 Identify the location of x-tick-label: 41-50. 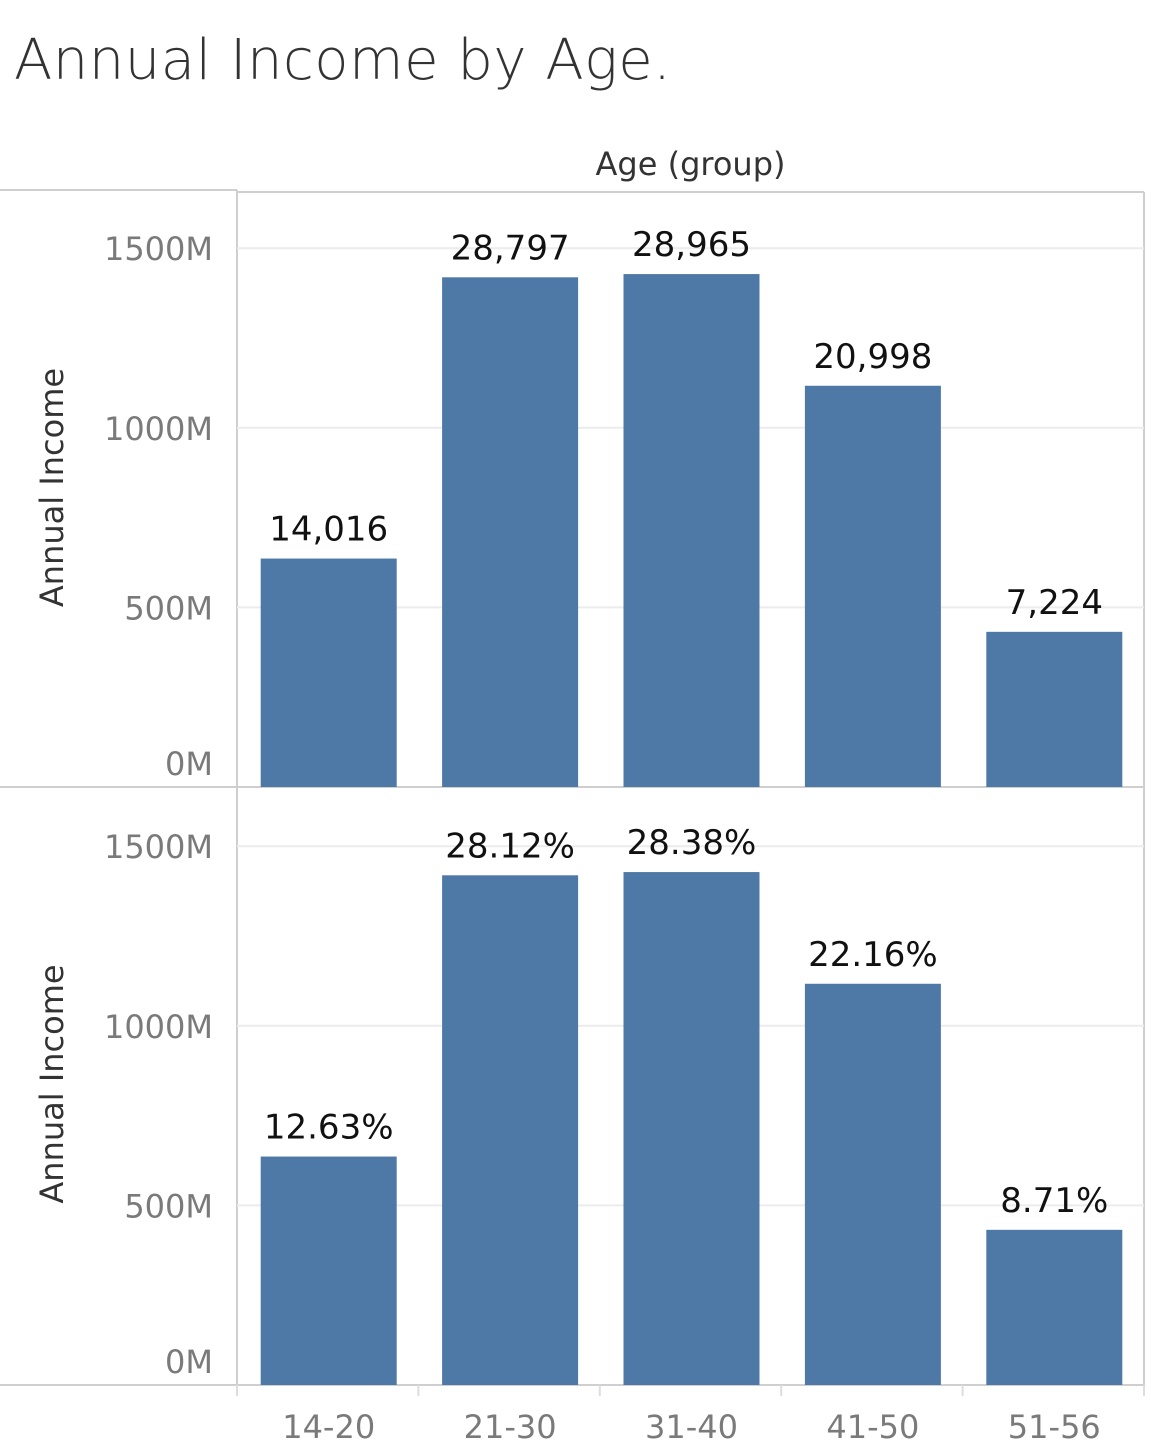
(872, 1427).